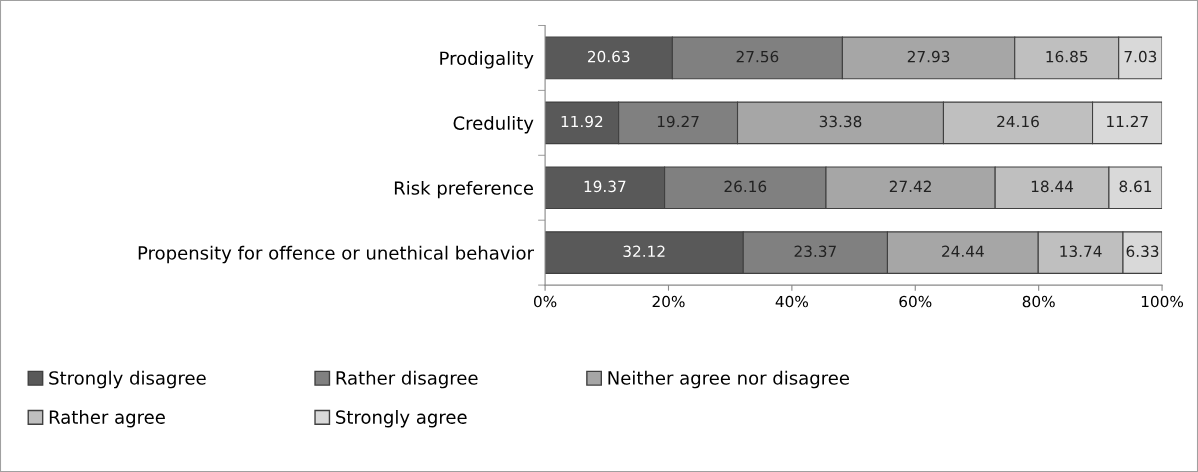 This screenshot has height=472, width=1198. What do you see at coordinates (745, 186) in the screenshot?
I see `data-label: 26.16` at bounding box center [745, 186].